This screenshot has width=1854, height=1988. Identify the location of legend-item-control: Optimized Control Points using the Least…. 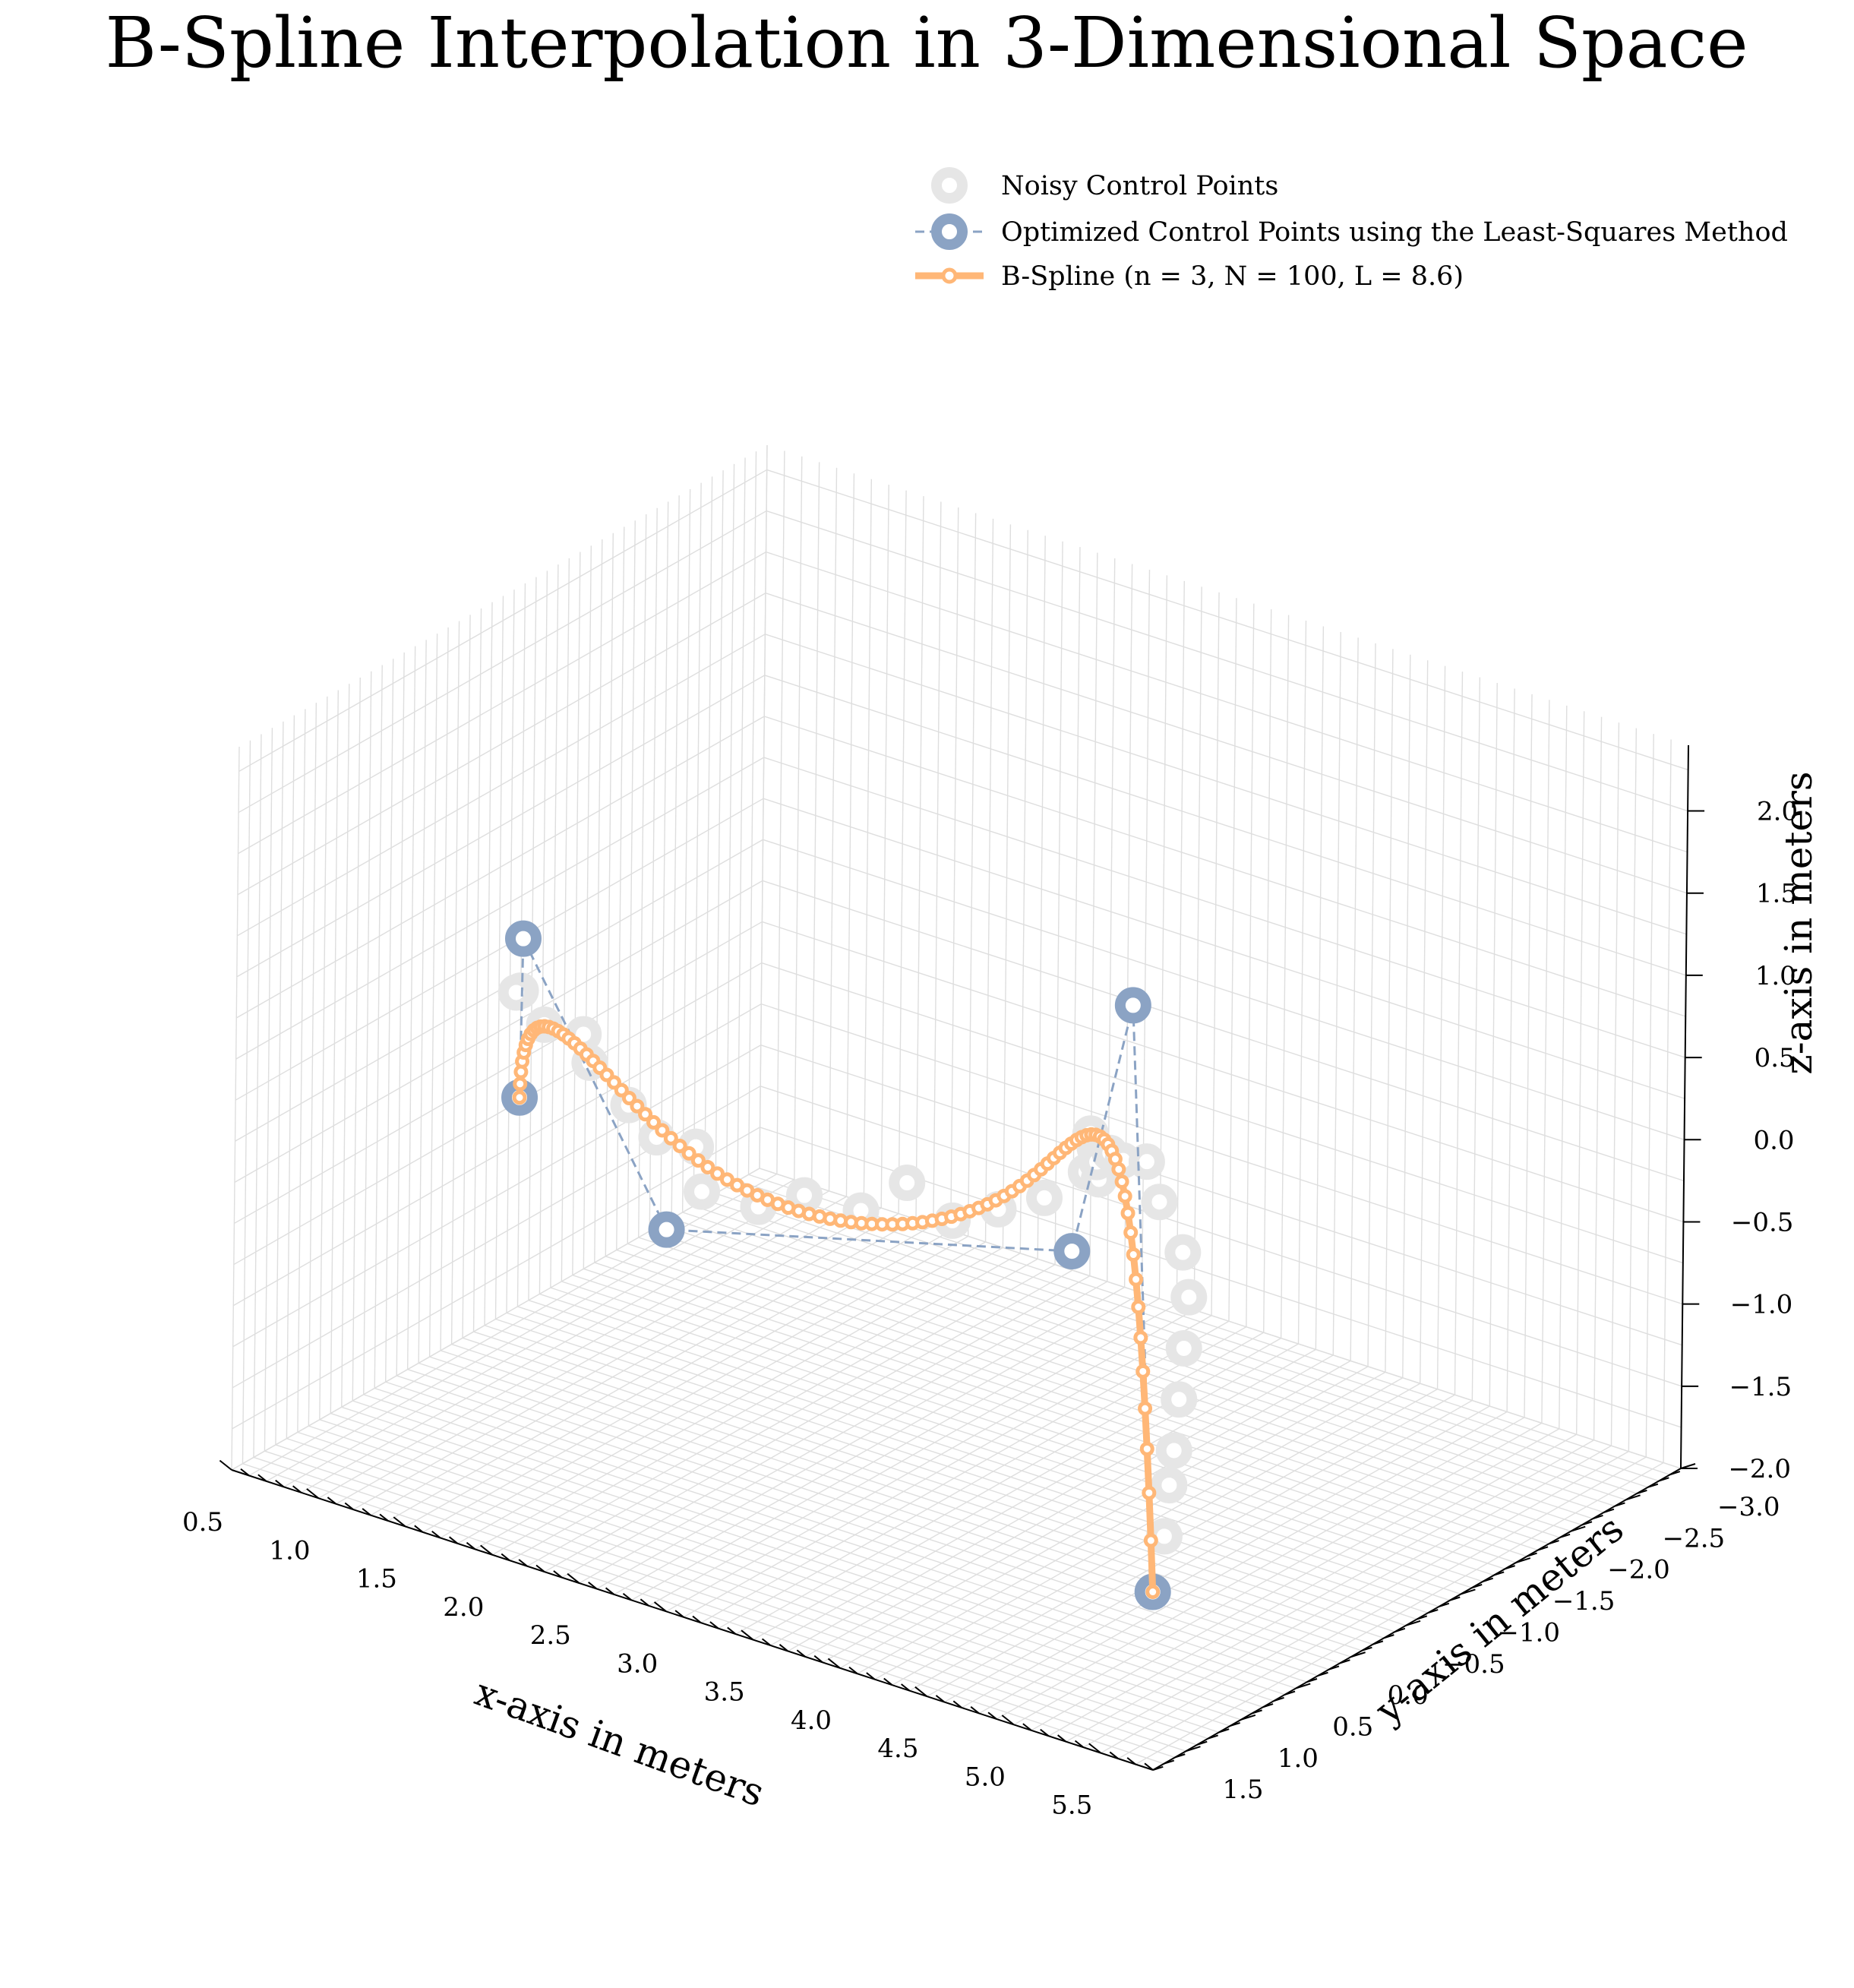
(1352, 232).